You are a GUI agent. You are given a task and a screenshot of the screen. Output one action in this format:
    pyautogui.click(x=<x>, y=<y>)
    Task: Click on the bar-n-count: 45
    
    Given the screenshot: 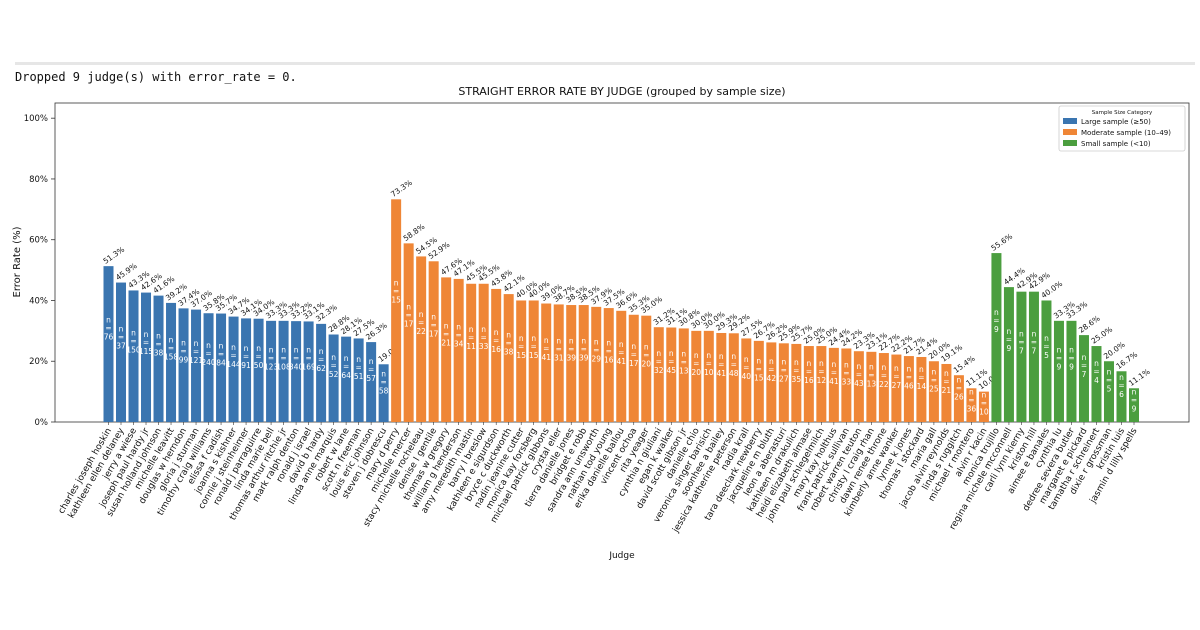 What is the action you would take?
    pyautogui.click(x=672, y=370)
    